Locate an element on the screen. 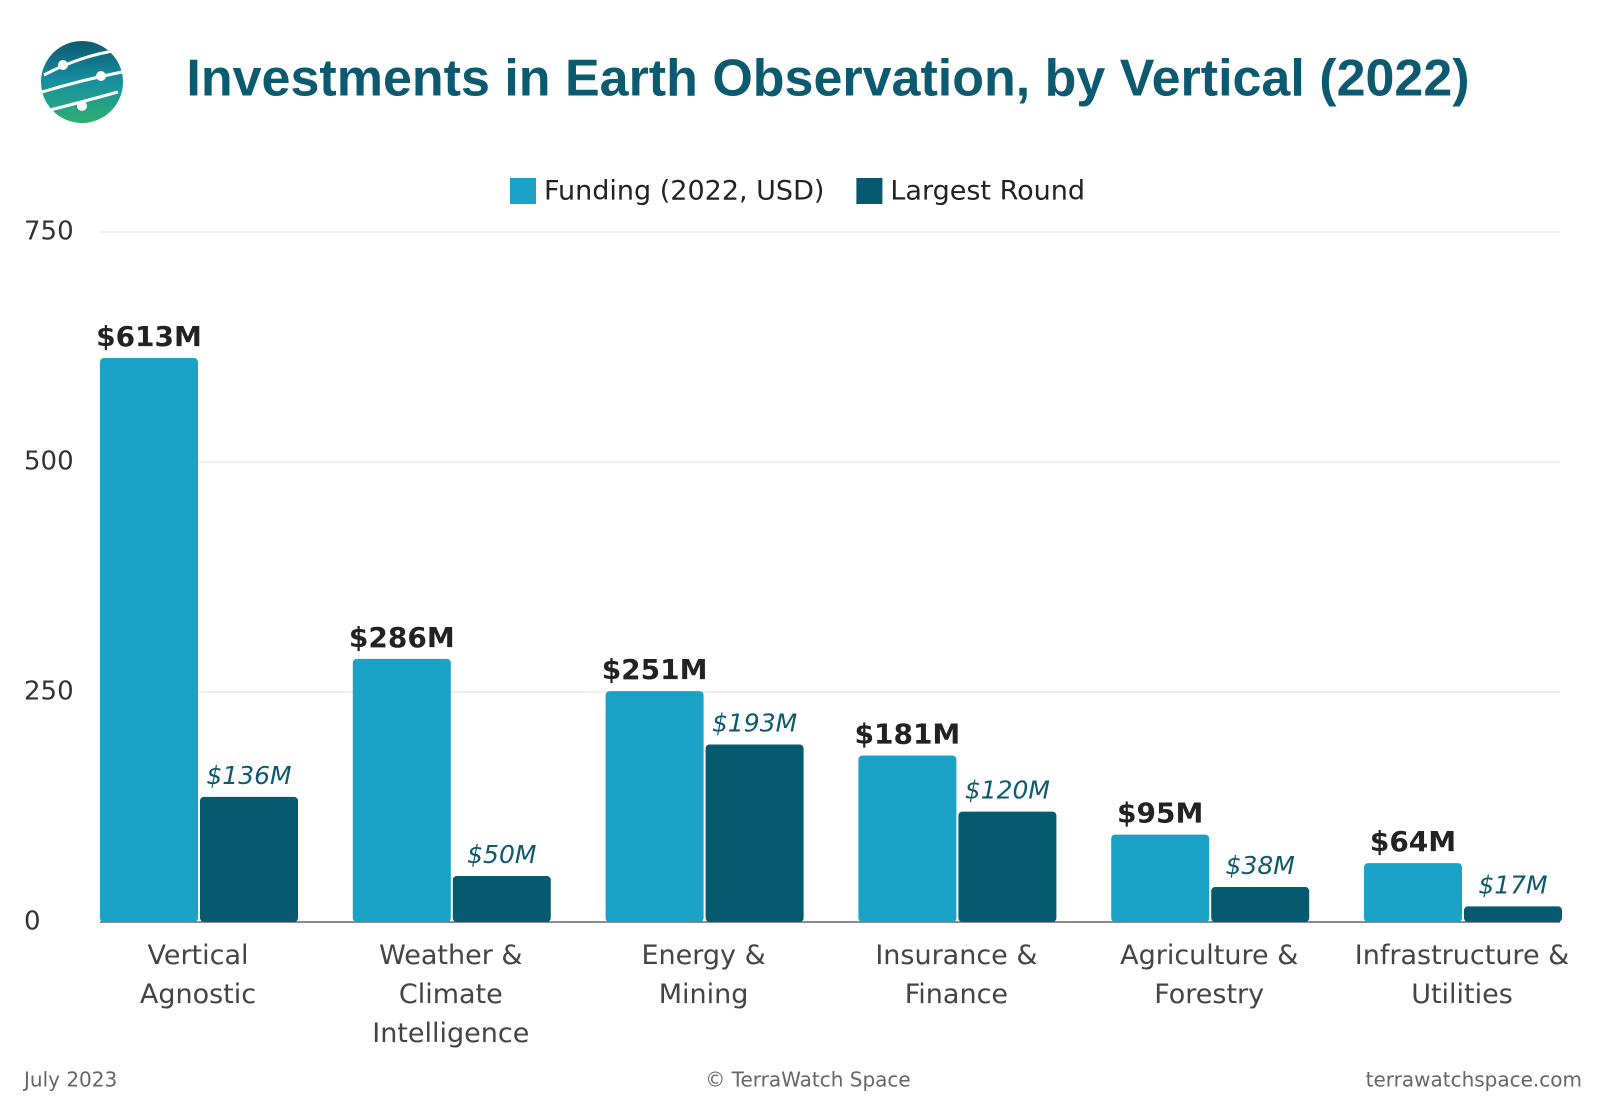 This screenshot has width=1600, height=1100. value-label: $38M is located at coordinates (1260, 865).